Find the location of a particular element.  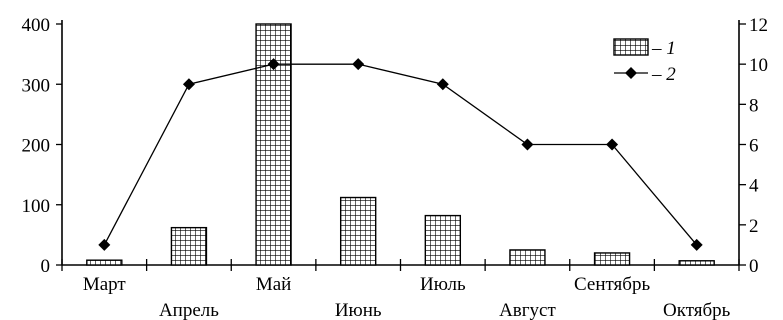

x-tick-label: Июль is located at coordinates (443, 284).